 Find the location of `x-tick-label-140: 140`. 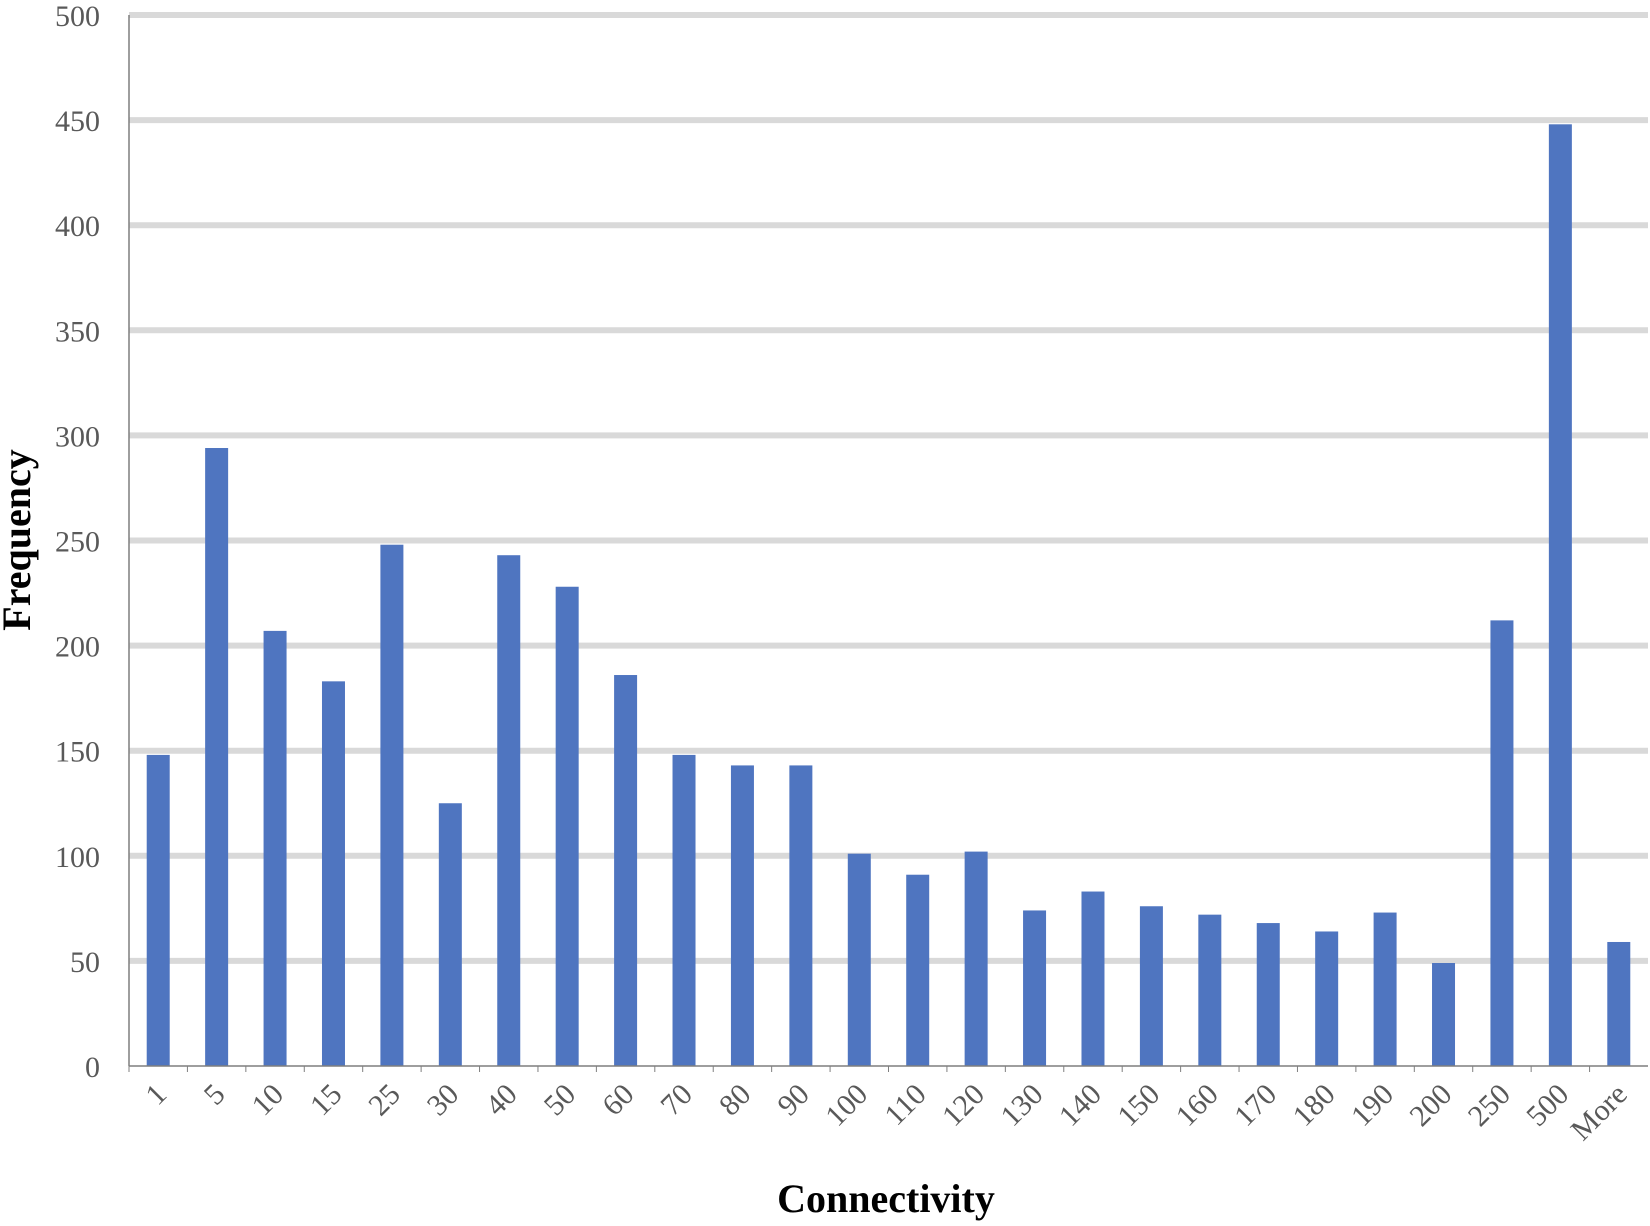

x-tick-label-140: 140 is located at coordinates (1080, 1105).